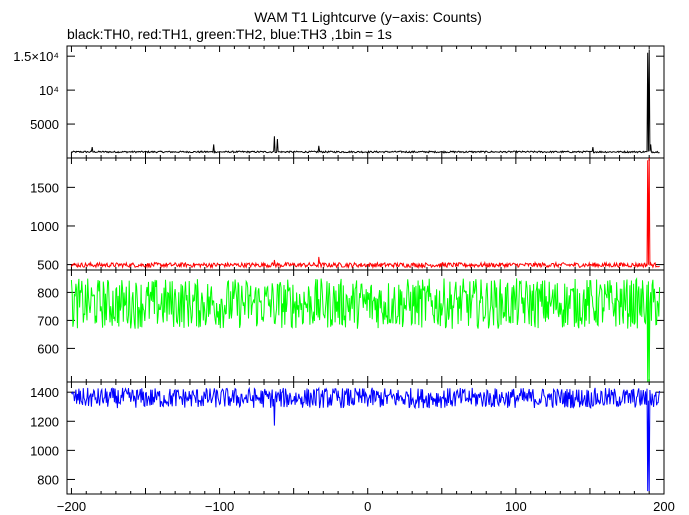 This screenshot has width=689, height=515. What do you see at coordinates (664, 506) in the screenshot?
I see `x-tick-label: 200` at bounding box center [664, 506].